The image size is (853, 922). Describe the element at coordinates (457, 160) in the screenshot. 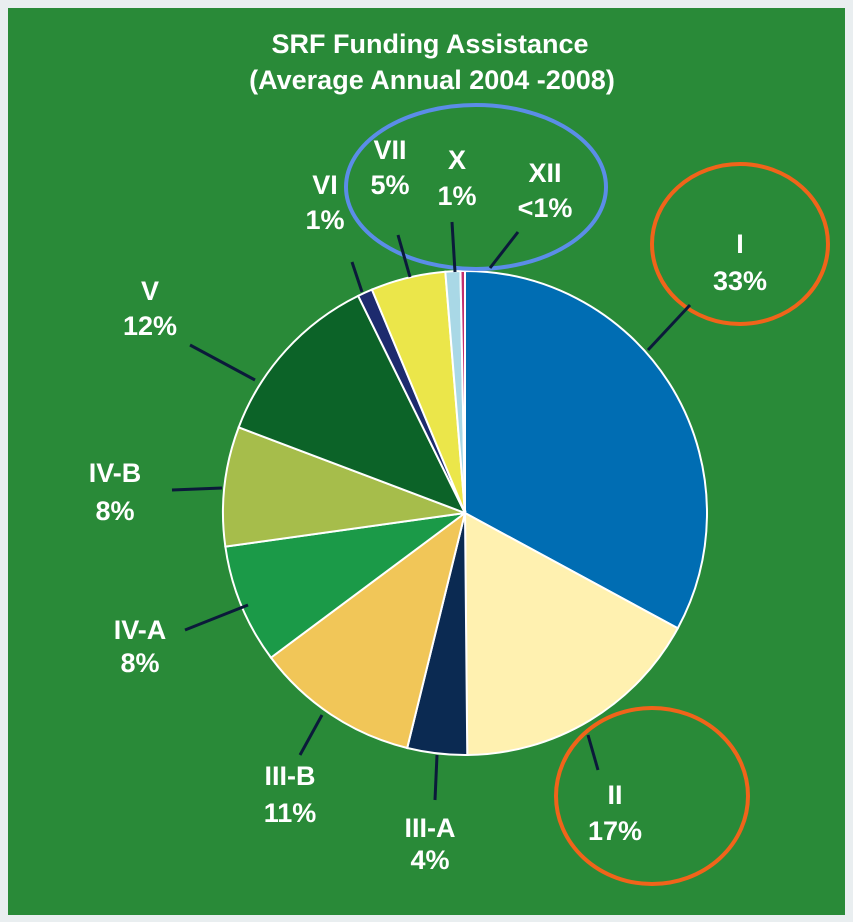

I see `slice-name: X` at that location.